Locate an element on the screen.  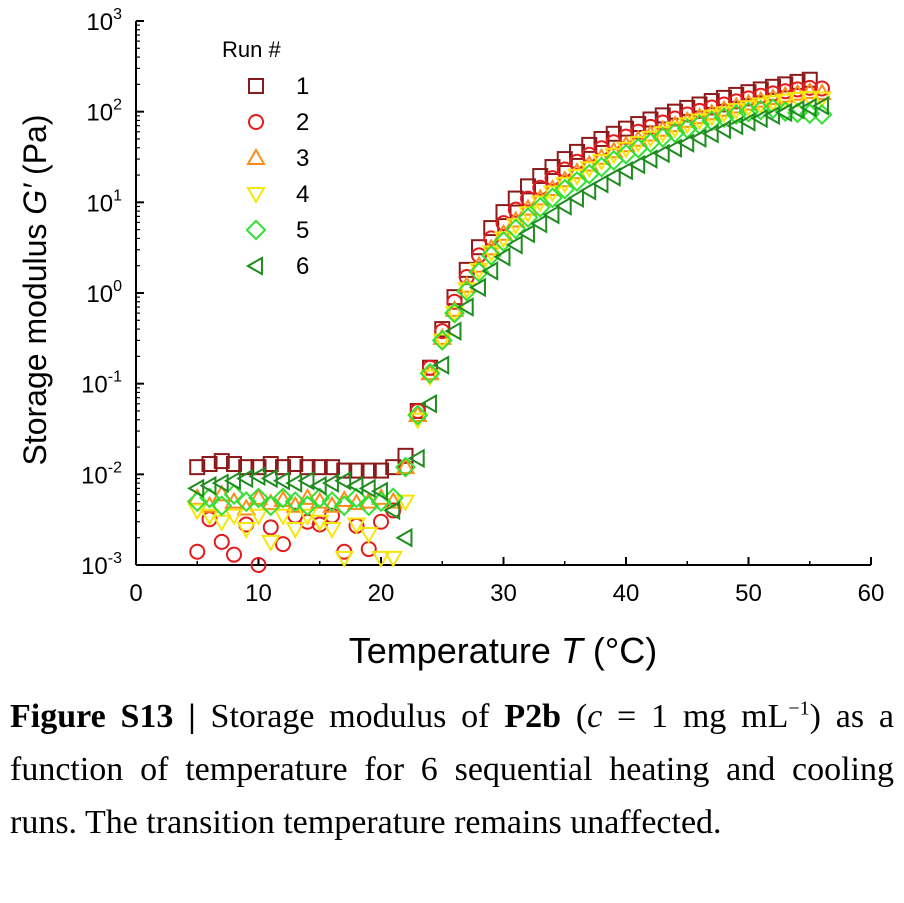
legend-title: Run # is located at coordinates (251, 49).